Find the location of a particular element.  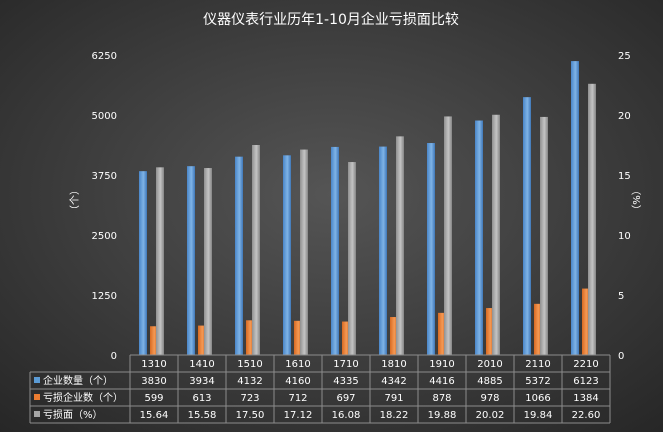

table-cell-value: 19.88 is located at coordinates (442, 415).